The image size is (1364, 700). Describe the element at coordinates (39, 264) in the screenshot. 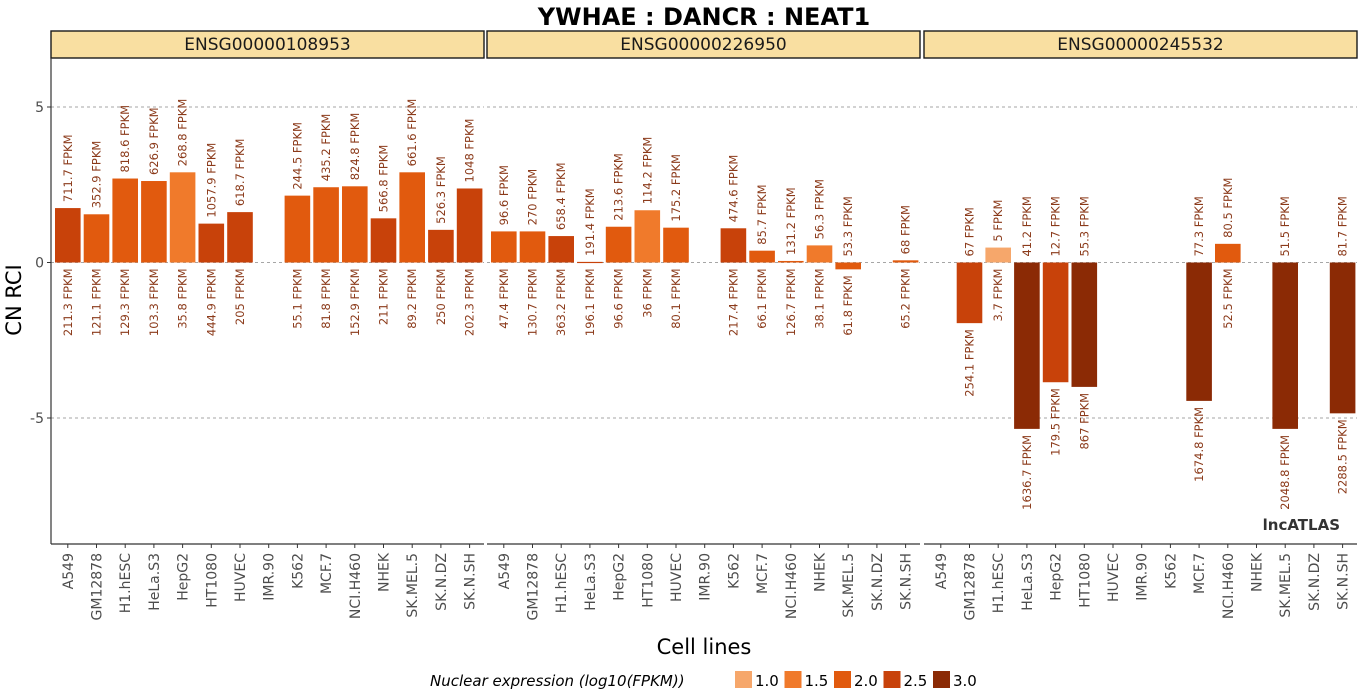

I see `y-tick-label: 0` at that location.